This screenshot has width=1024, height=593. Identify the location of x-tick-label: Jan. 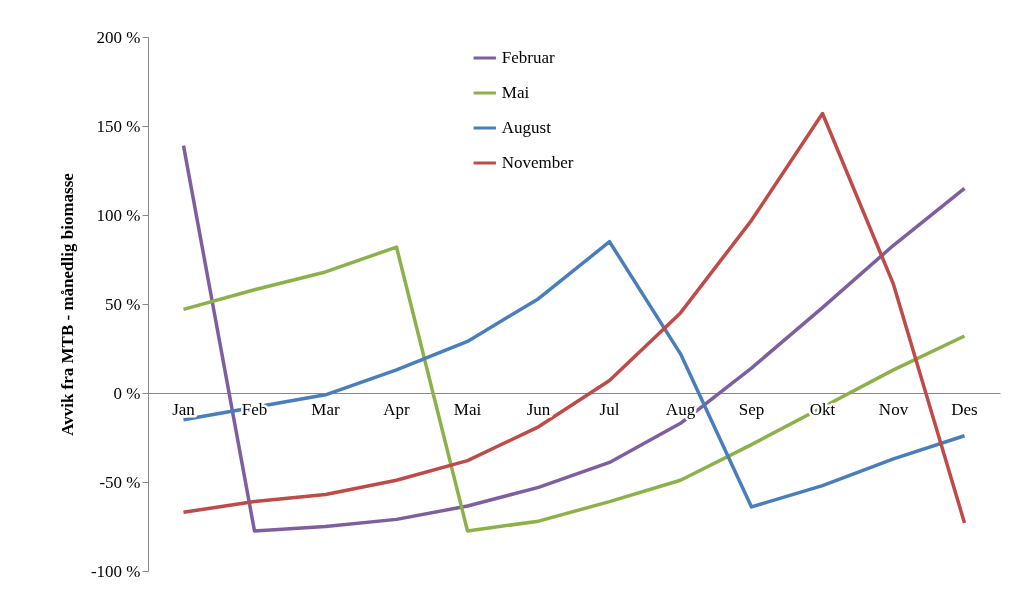
(184, 409).